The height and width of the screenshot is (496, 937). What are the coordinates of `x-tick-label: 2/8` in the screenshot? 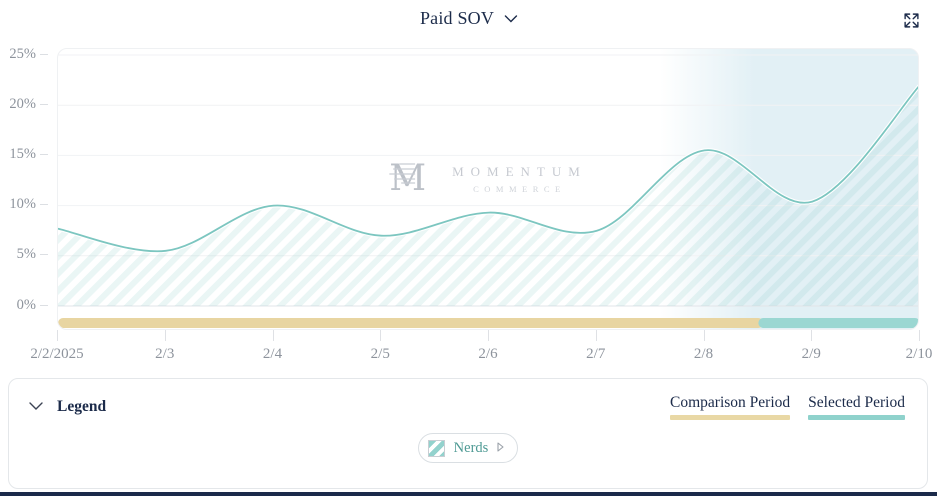 It's located at (703, 354).